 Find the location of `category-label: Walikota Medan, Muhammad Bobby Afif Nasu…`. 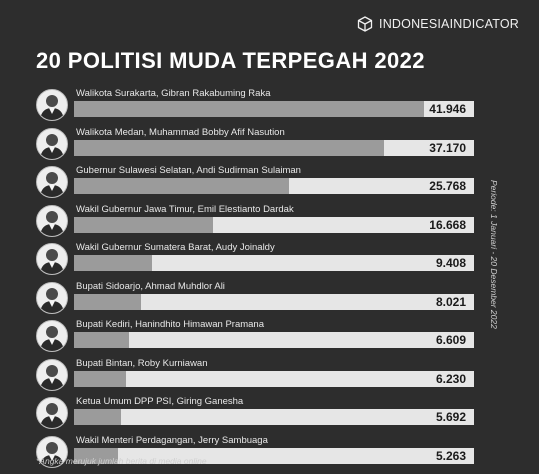

category-label: Walikota Medan, Muhammad Bobby Afif Nasu… is located at coordinates (180, 132).